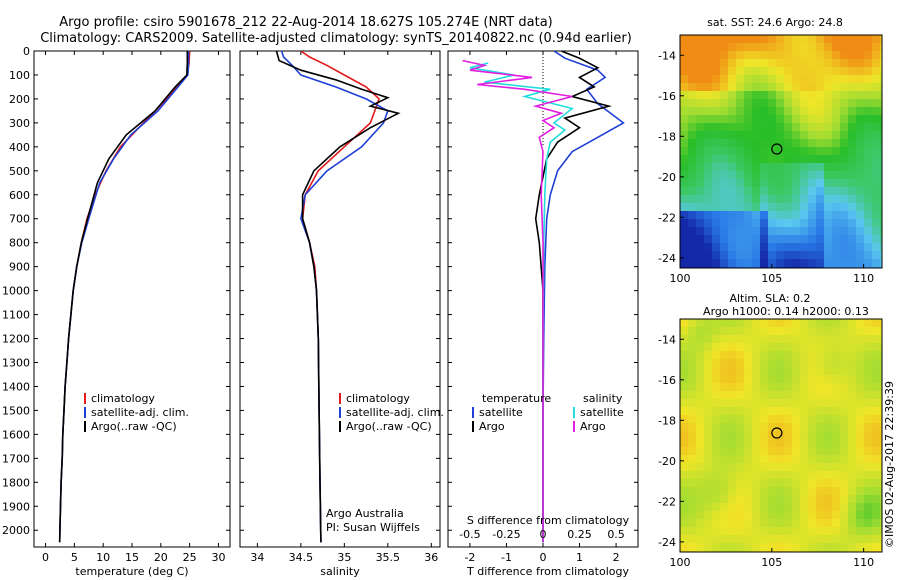 The width and height of the screenshot is (900, 580). Describe the element at coordinates (579, 534) in the screenshot. I see `s-diff-tick-label: 0.25` at that location.